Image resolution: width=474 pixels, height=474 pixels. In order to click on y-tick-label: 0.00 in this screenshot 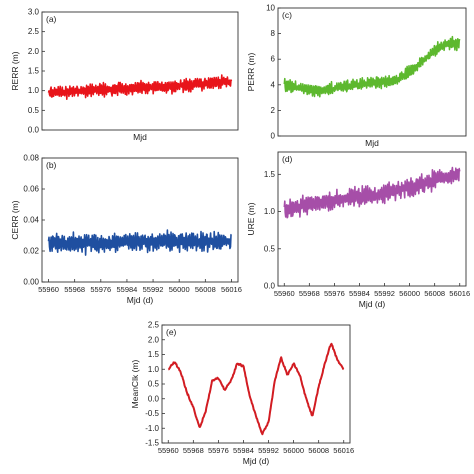, I will do `click(31, 282)`.